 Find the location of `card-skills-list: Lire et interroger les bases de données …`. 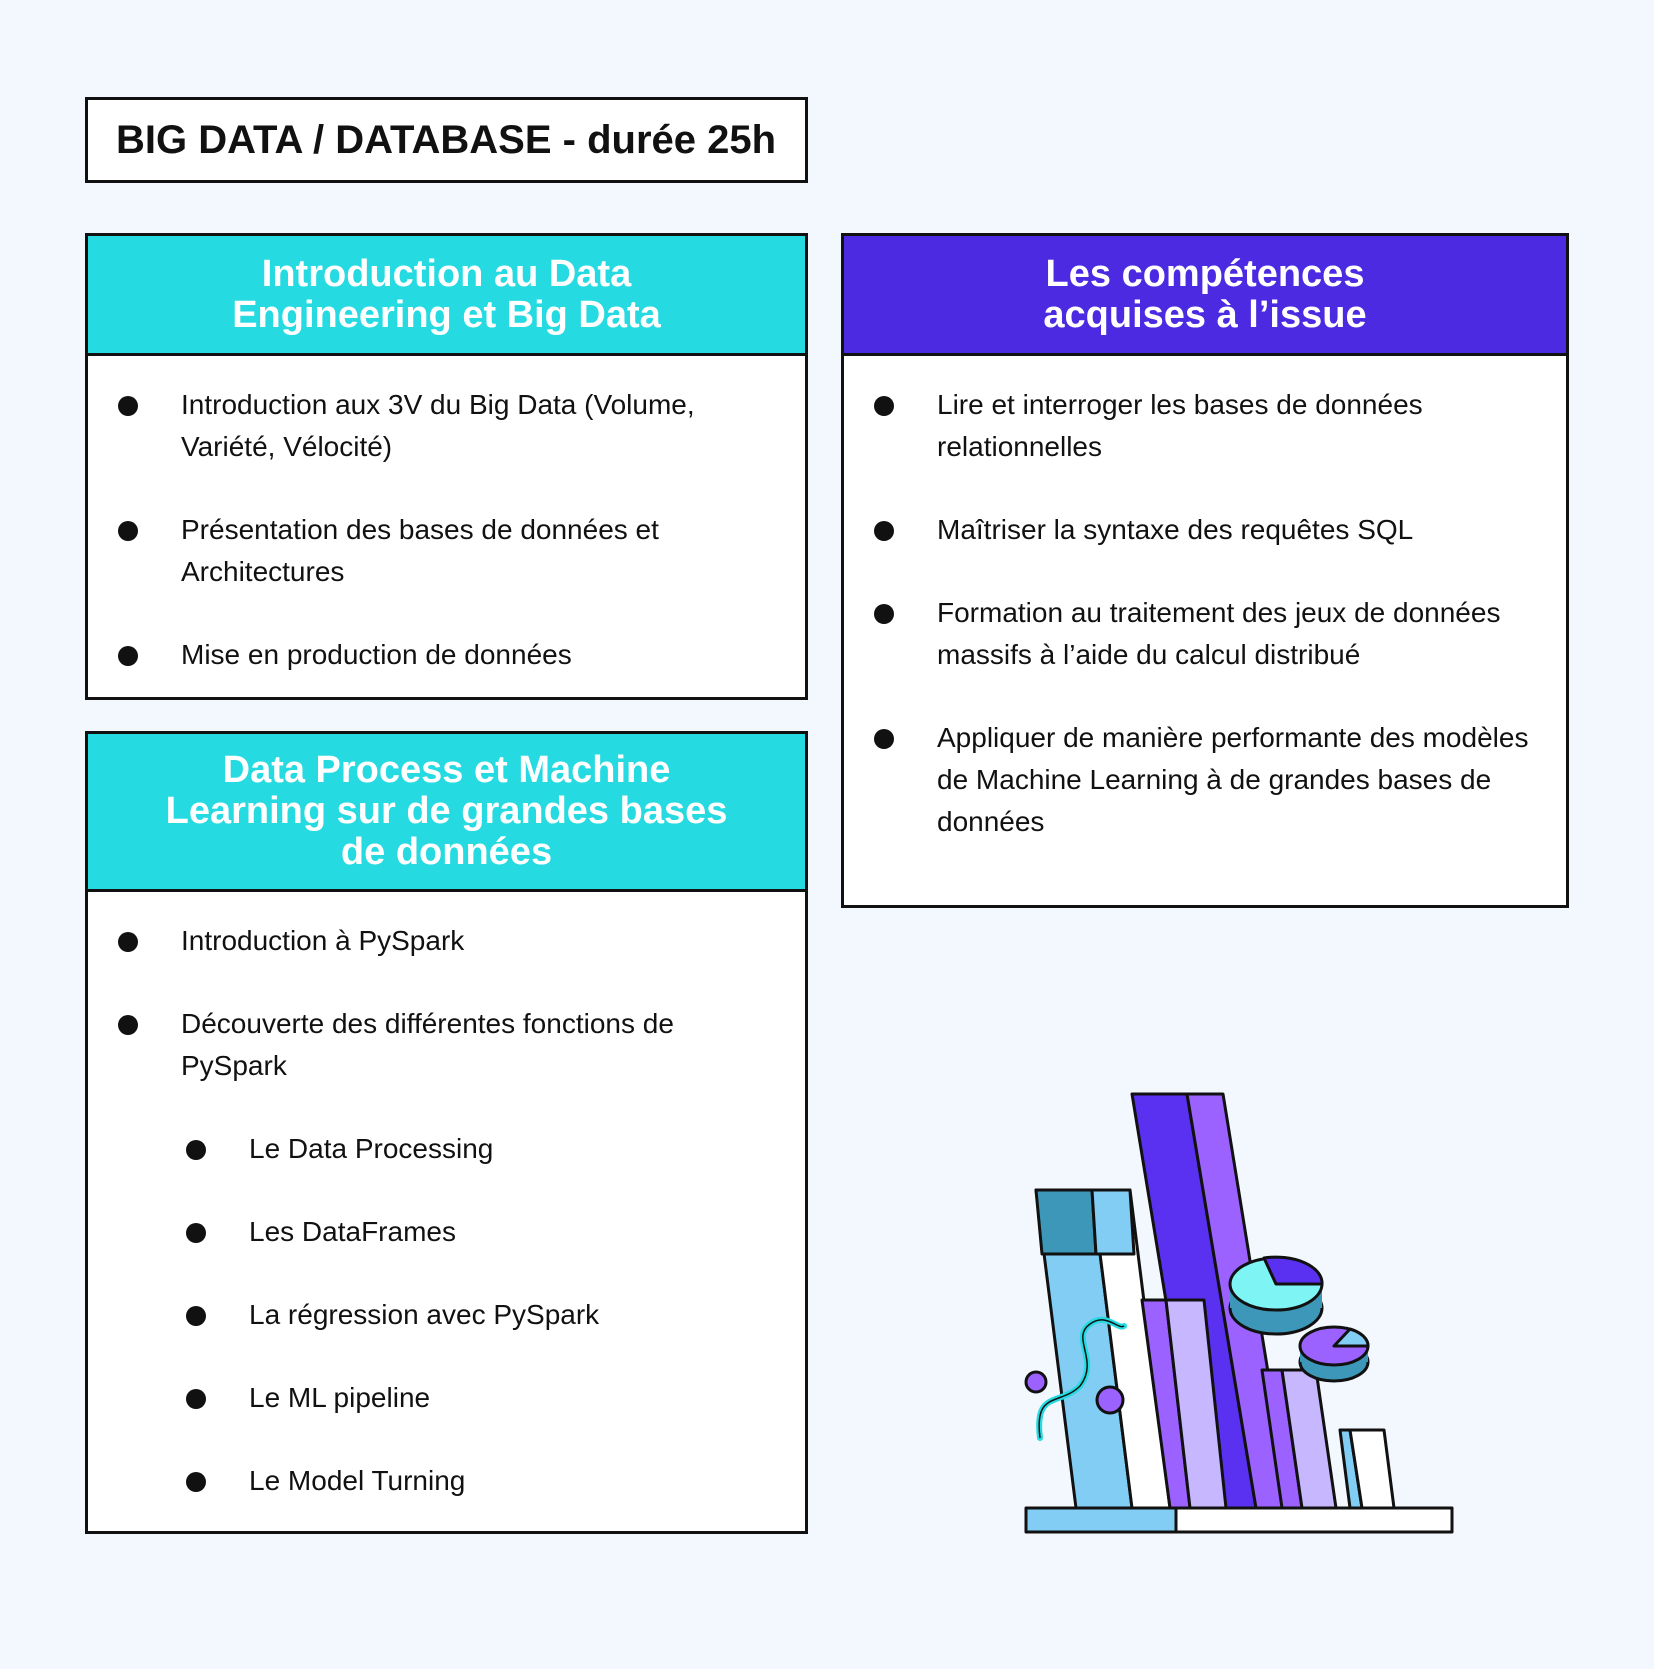

card-skills-list: Lire et interroger les bases de données … is located at coordinates (1205, 613).